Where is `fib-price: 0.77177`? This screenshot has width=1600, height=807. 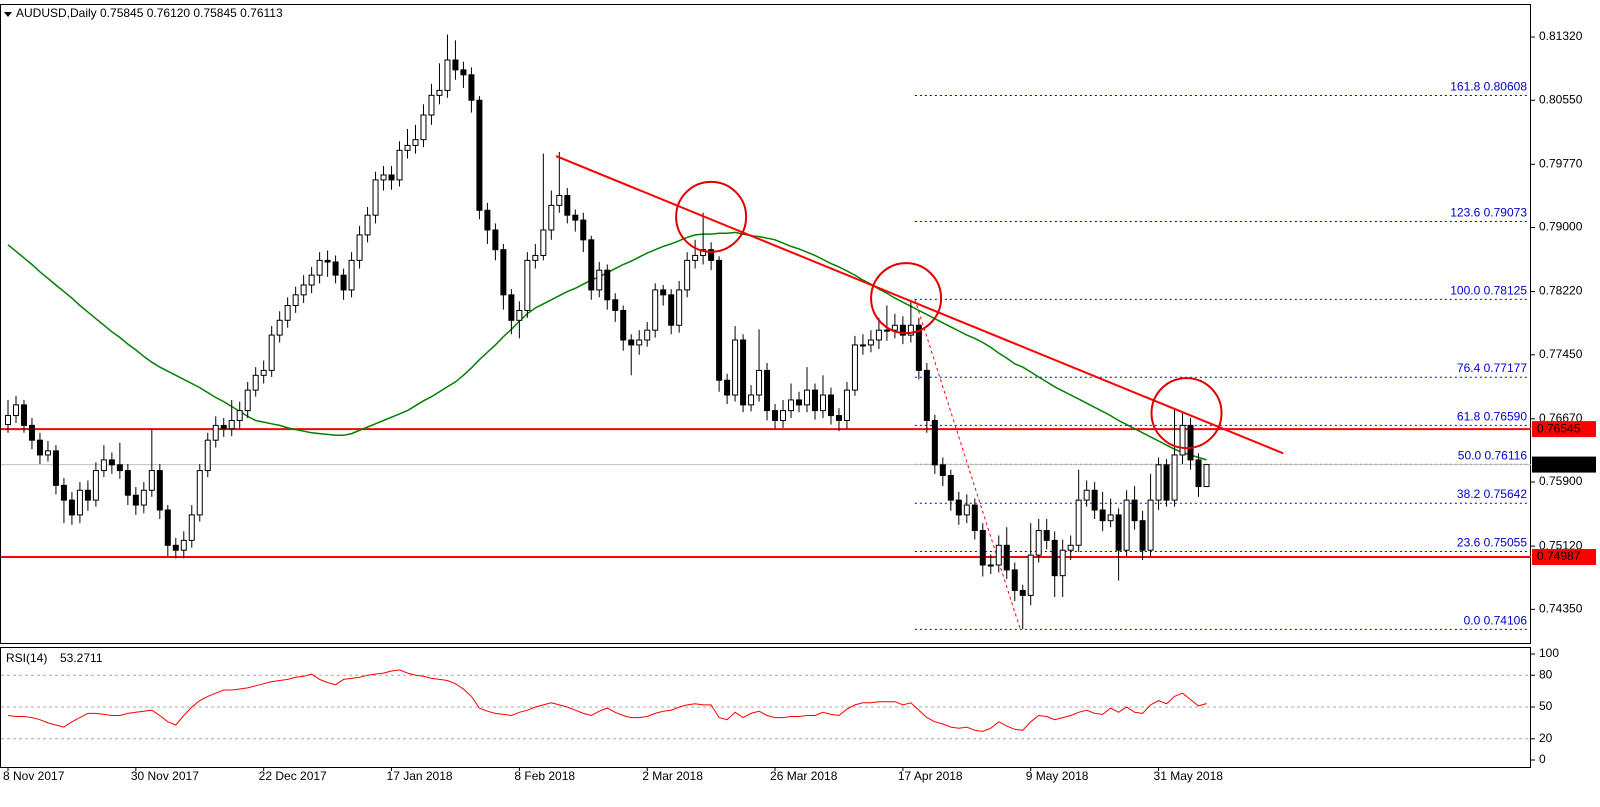
fib-price: 0.77177 is located at coordinates (1506, 368).